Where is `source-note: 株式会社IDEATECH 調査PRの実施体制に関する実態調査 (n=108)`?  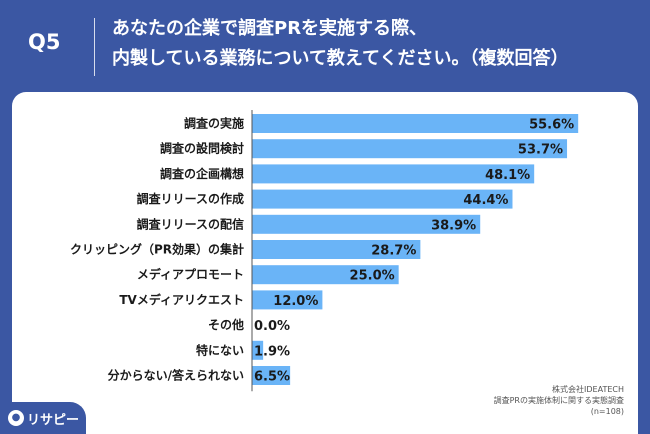
source-note: 株式会社IDEATECH 調査PRの実施体制に関する実態調査 (n=108) is located at coordinates (559, 400).